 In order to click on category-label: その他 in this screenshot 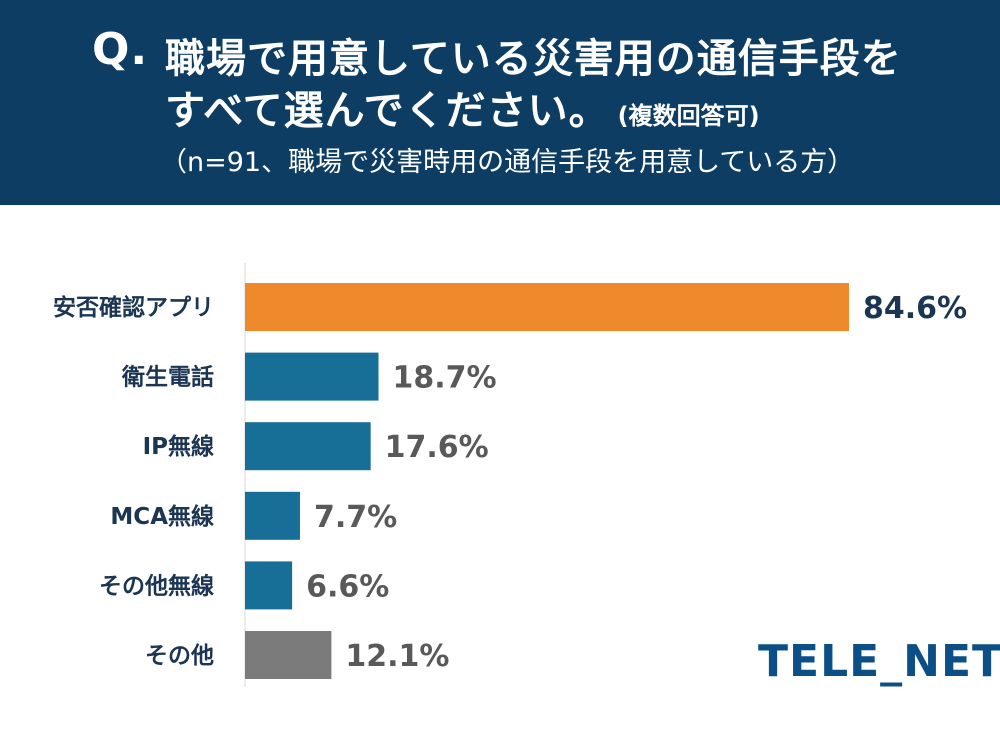, I will do `click(179, 656)`.